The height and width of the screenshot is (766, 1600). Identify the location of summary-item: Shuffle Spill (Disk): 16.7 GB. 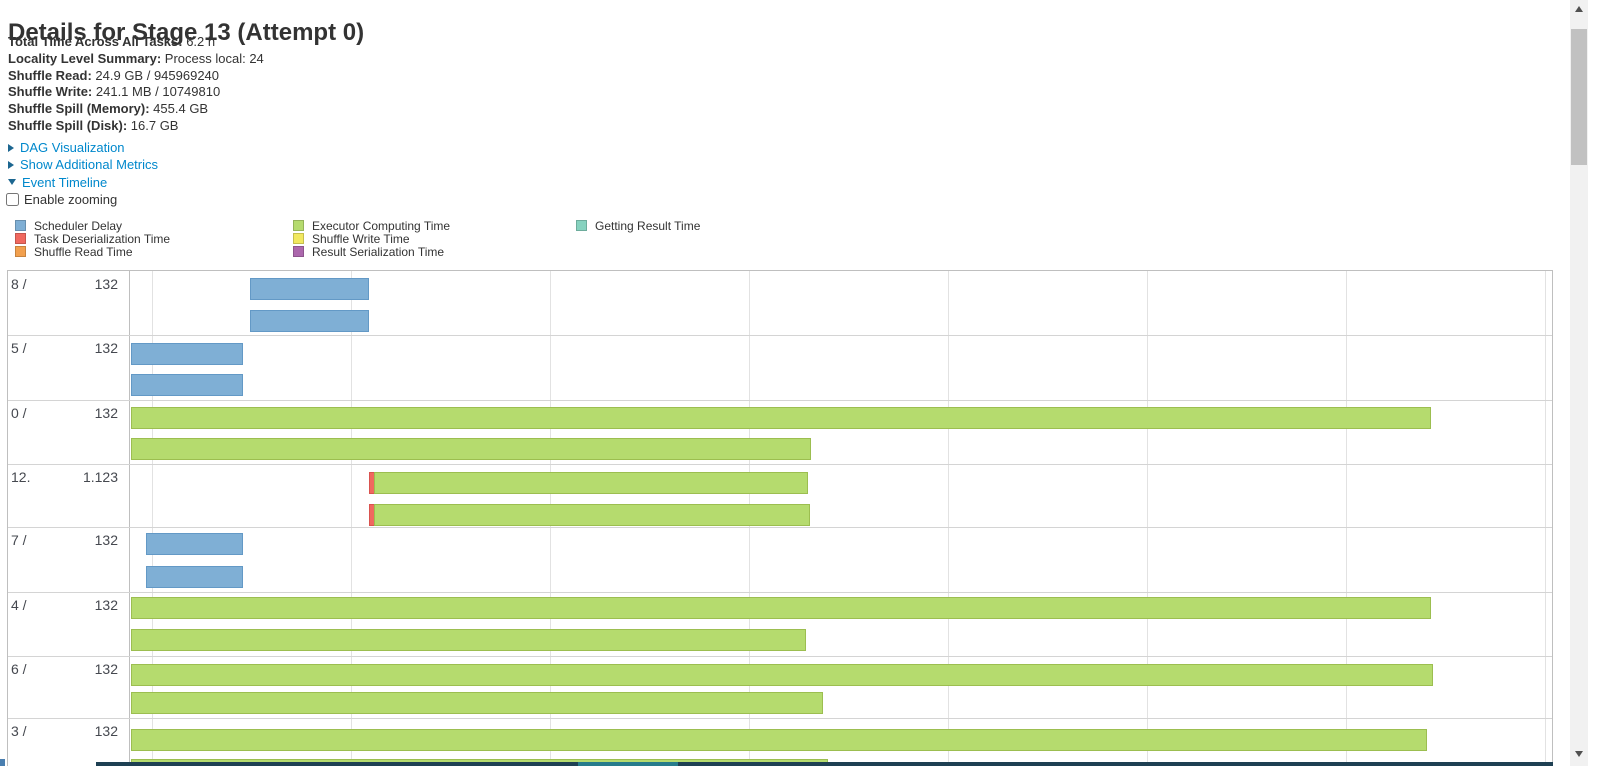
(136, 126).